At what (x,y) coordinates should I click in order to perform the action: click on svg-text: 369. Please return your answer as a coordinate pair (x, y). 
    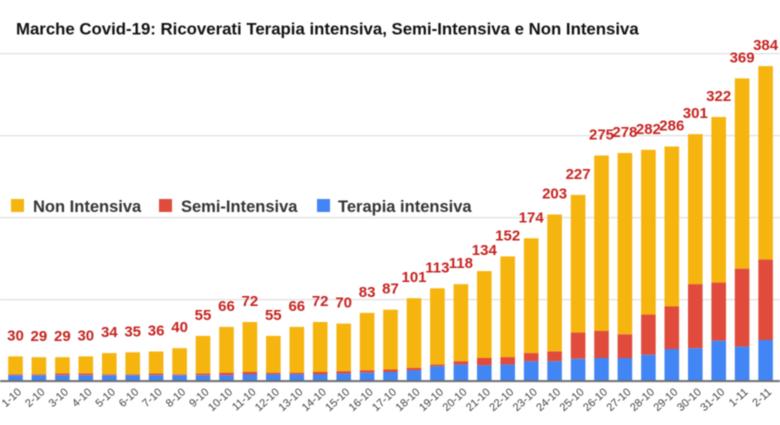
    Looking at the image, I should click on (742, 57).